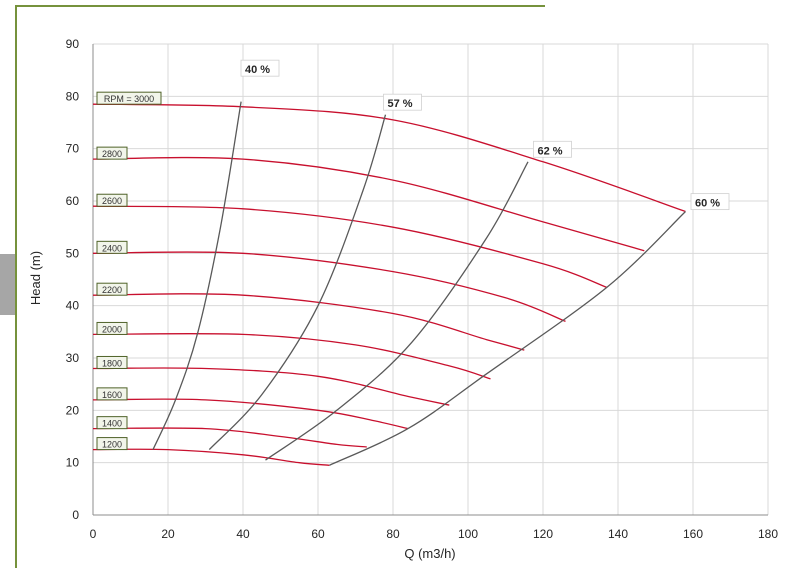 This screenshot has height=575, width=789. I want to click on y-tick-label: 90, so click(73, 44).